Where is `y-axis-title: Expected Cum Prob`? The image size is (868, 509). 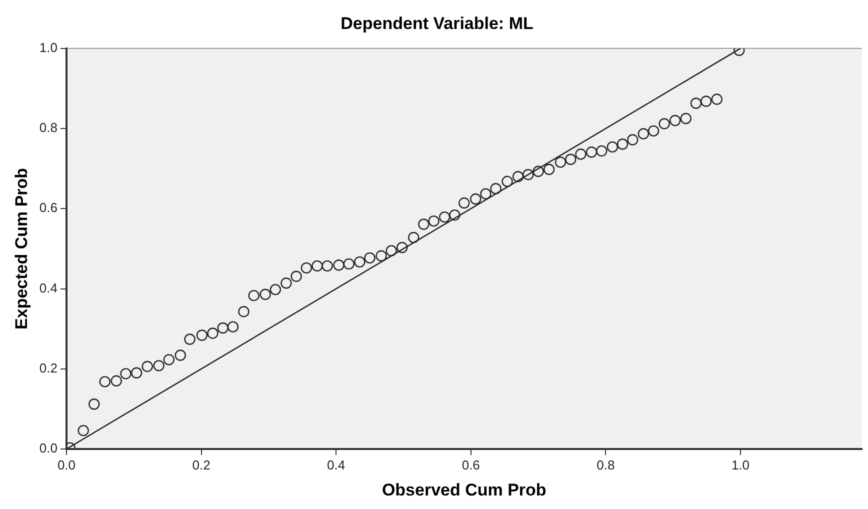 y-axis-title: Expected Cum Prob is located at coordinates (21, 249).